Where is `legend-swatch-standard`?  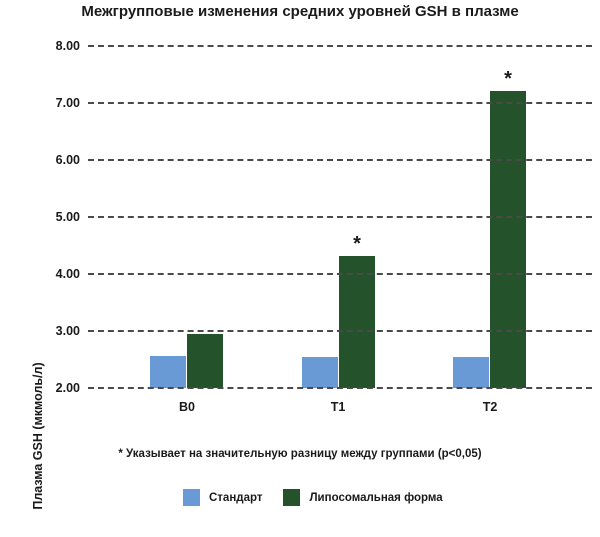 legend-swatch-standard is located at coordinates (191, 497).